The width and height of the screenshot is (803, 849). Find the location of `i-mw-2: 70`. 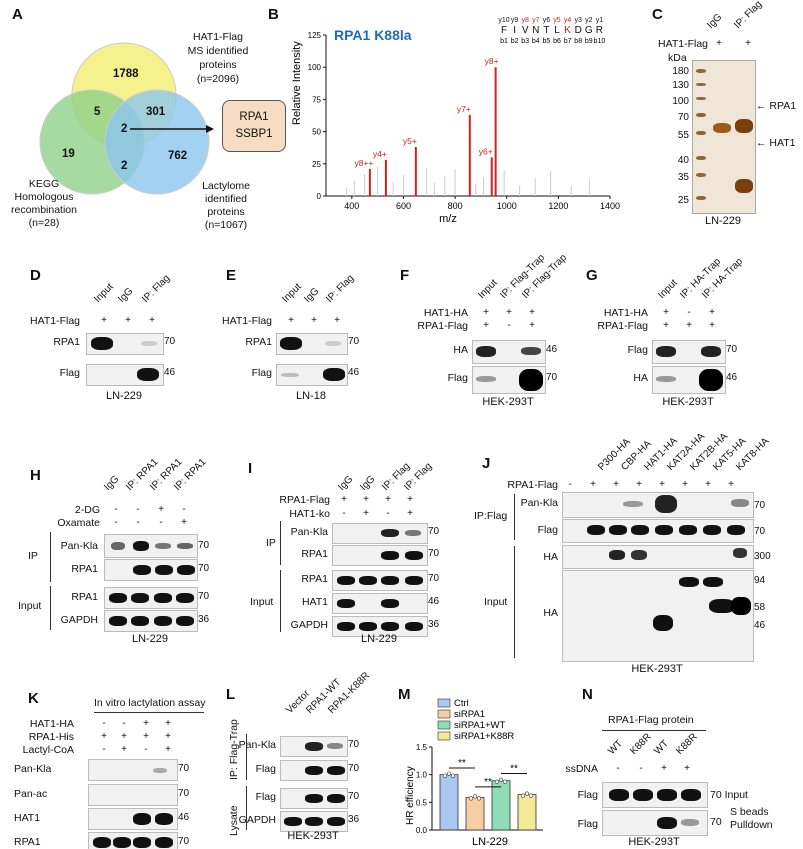

i-mw-2: 70 is located at coordinates (434, 553).